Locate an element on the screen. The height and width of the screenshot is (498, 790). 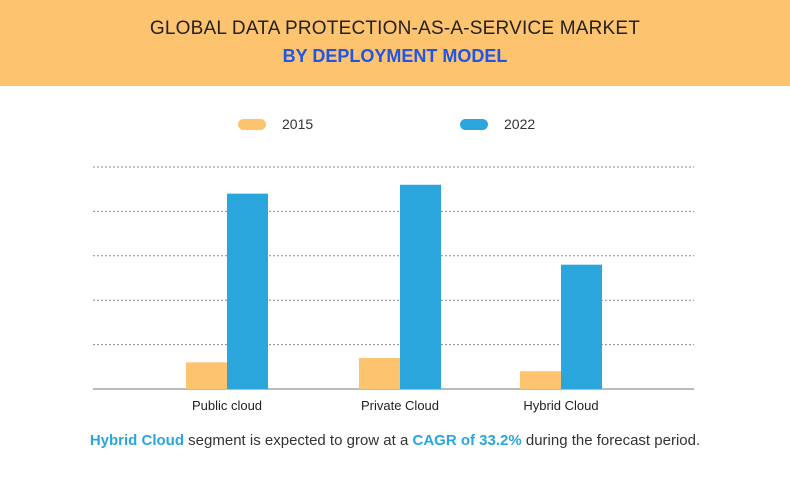
bar-2022-public-cloud is located at coordinates (247, 291).